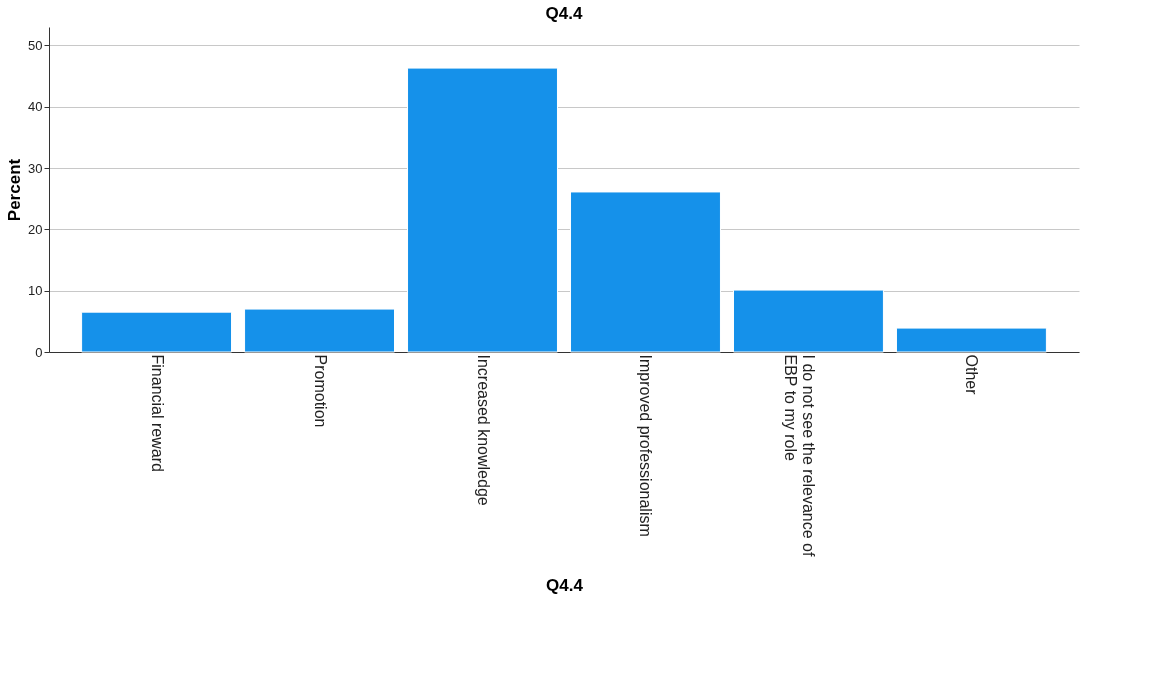 The width and height of the screenshot is (1164, 688). I want to click on x-axis-title: Q4.4, so click(565, 585).